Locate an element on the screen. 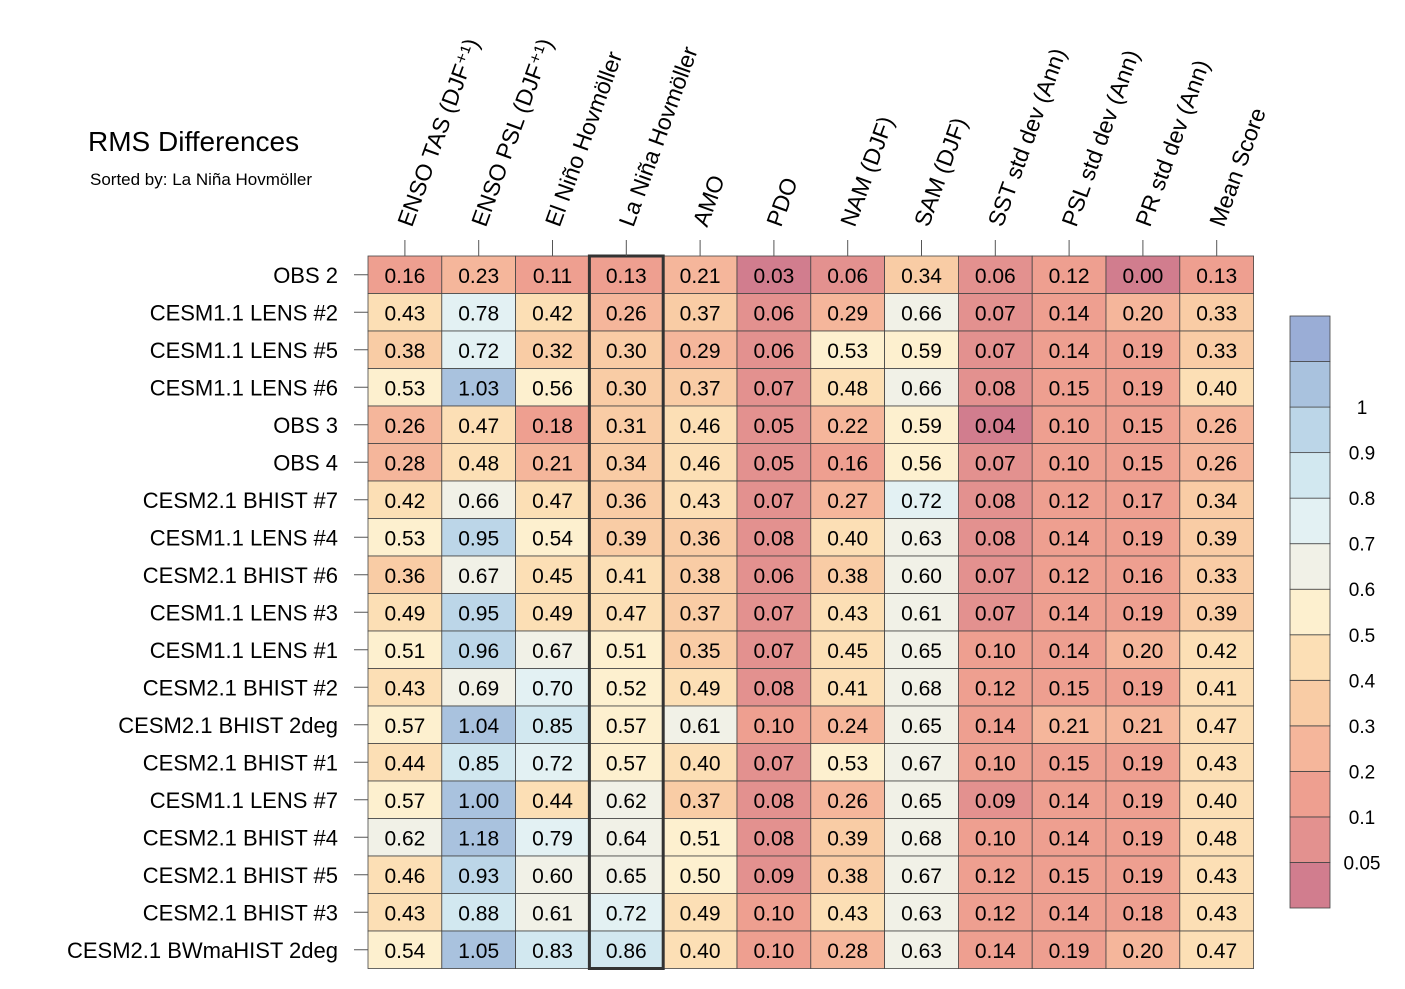 This screenshot has height=989, width=1405. cell-value-label: 0.20 is located at coordinates (1142, 313).